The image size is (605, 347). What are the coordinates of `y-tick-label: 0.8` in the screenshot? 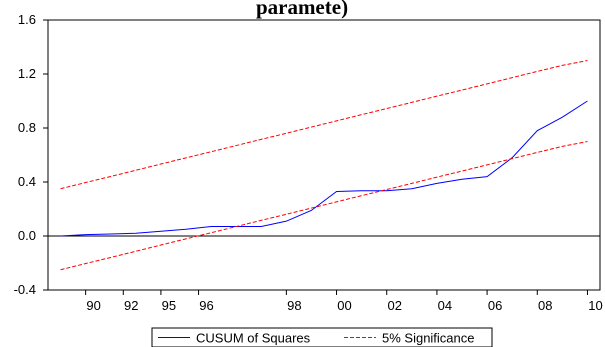 It's located at (27, 127).